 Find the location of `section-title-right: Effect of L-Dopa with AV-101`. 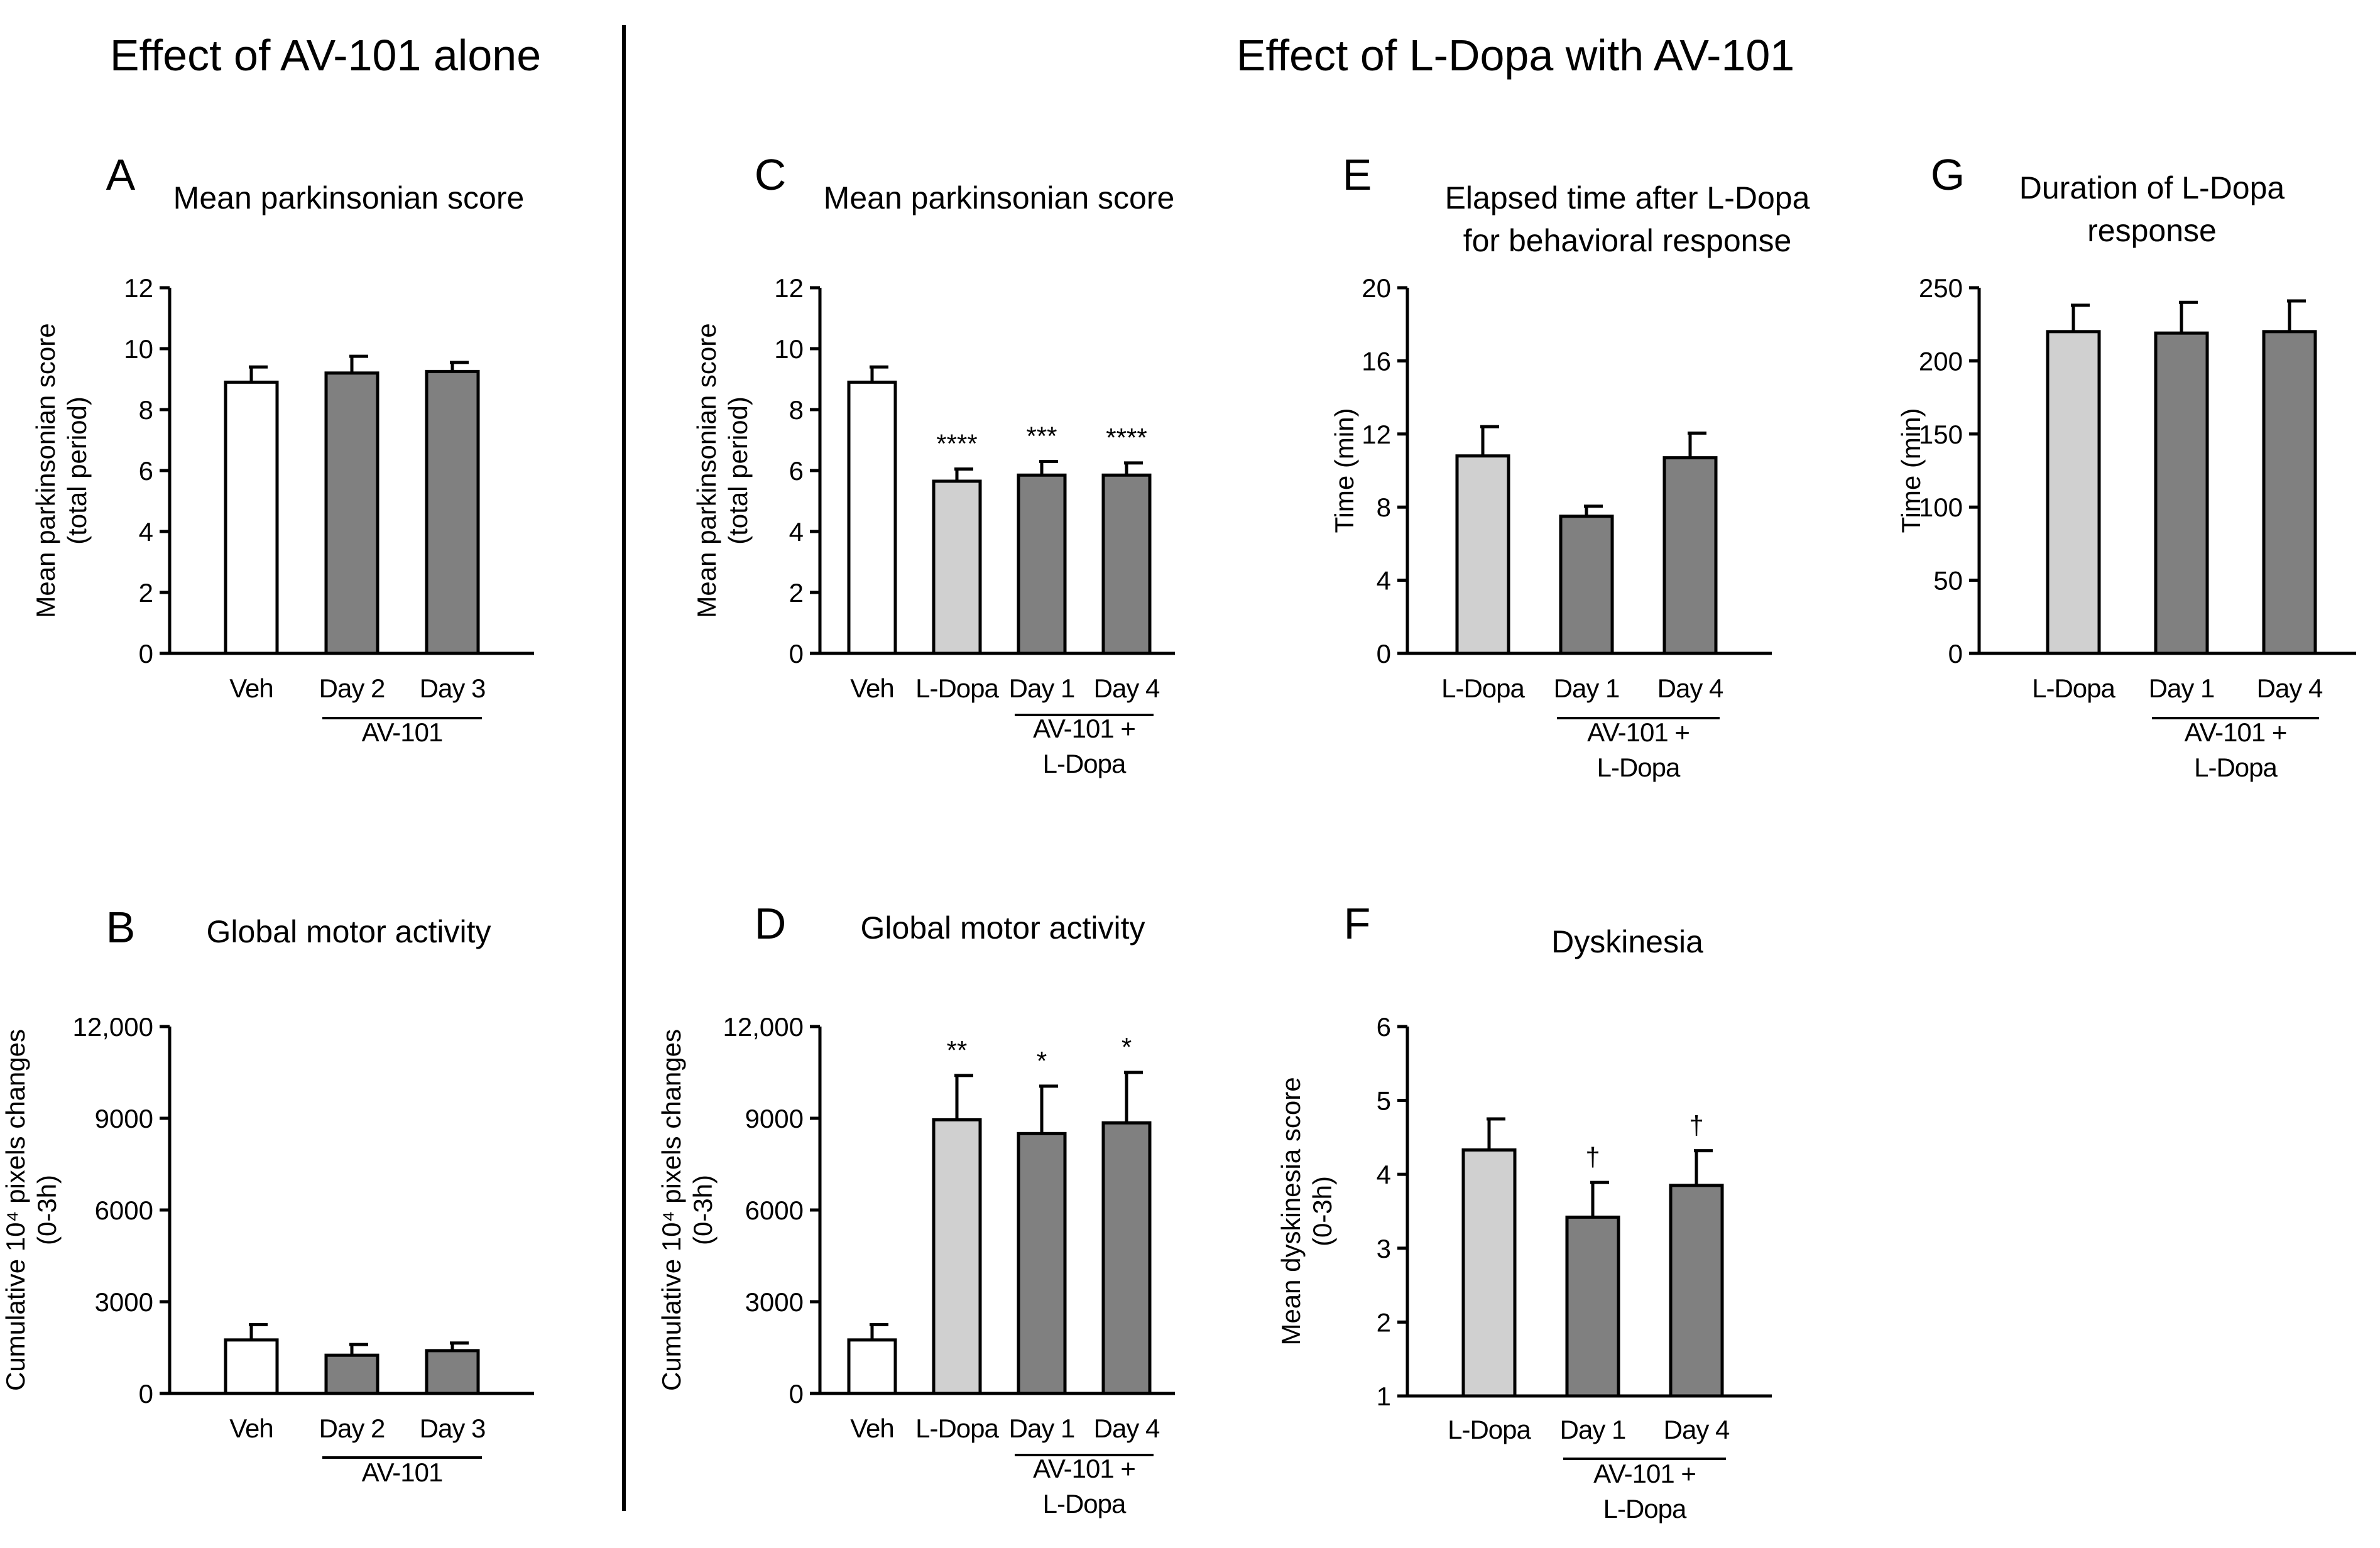

section-title-right: Effect of L-Dopa with AV-101 is located at coordinates (1515, 56).